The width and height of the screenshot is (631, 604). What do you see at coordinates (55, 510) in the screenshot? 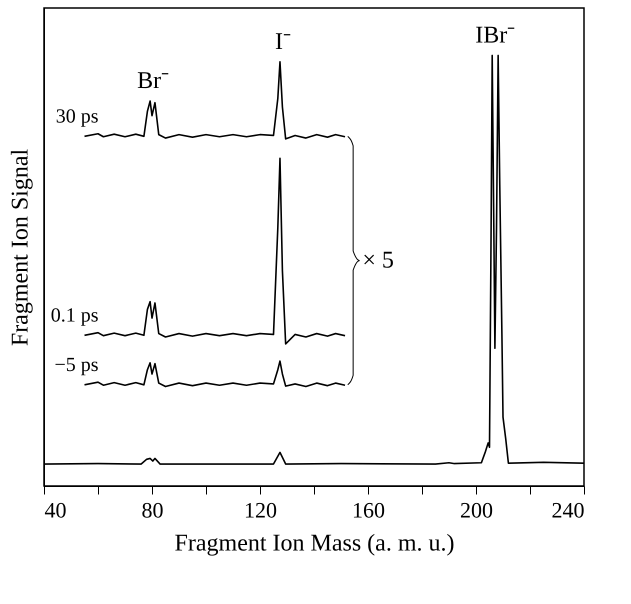
I see `x-tick-label: 40` at bounding box center [55, 510].